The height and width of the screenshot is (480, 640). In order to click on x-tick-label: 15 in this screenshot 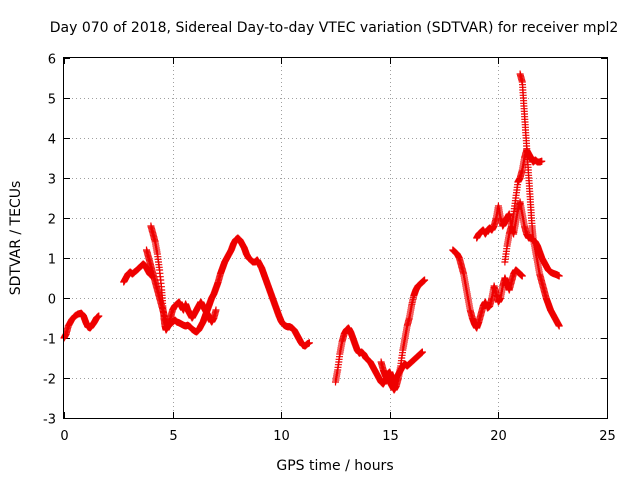, I will do `click(390, 436)`.